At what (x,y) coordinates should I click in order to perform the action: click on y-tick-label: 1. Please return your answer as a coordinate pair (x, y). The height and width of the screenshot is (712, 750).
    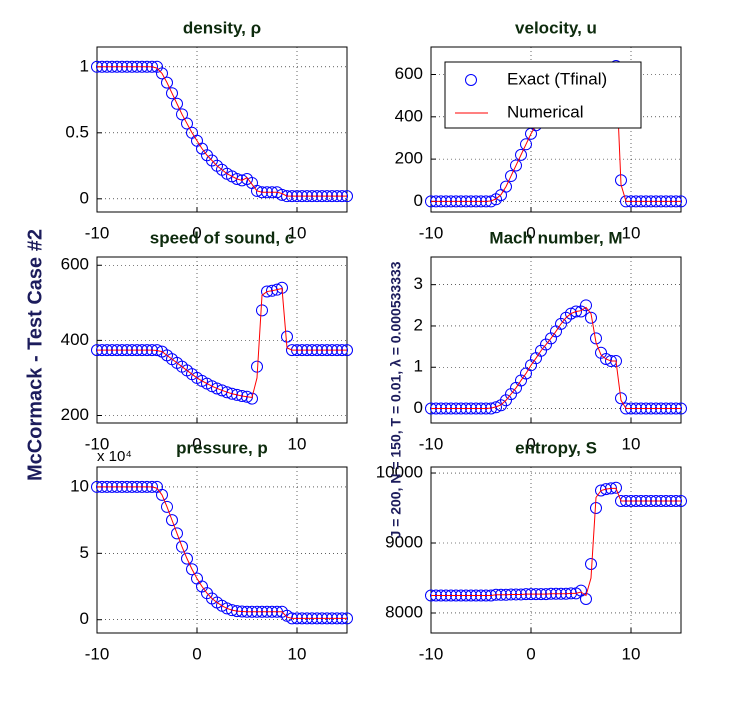
    Looking at the image, I should click on (418, 366).